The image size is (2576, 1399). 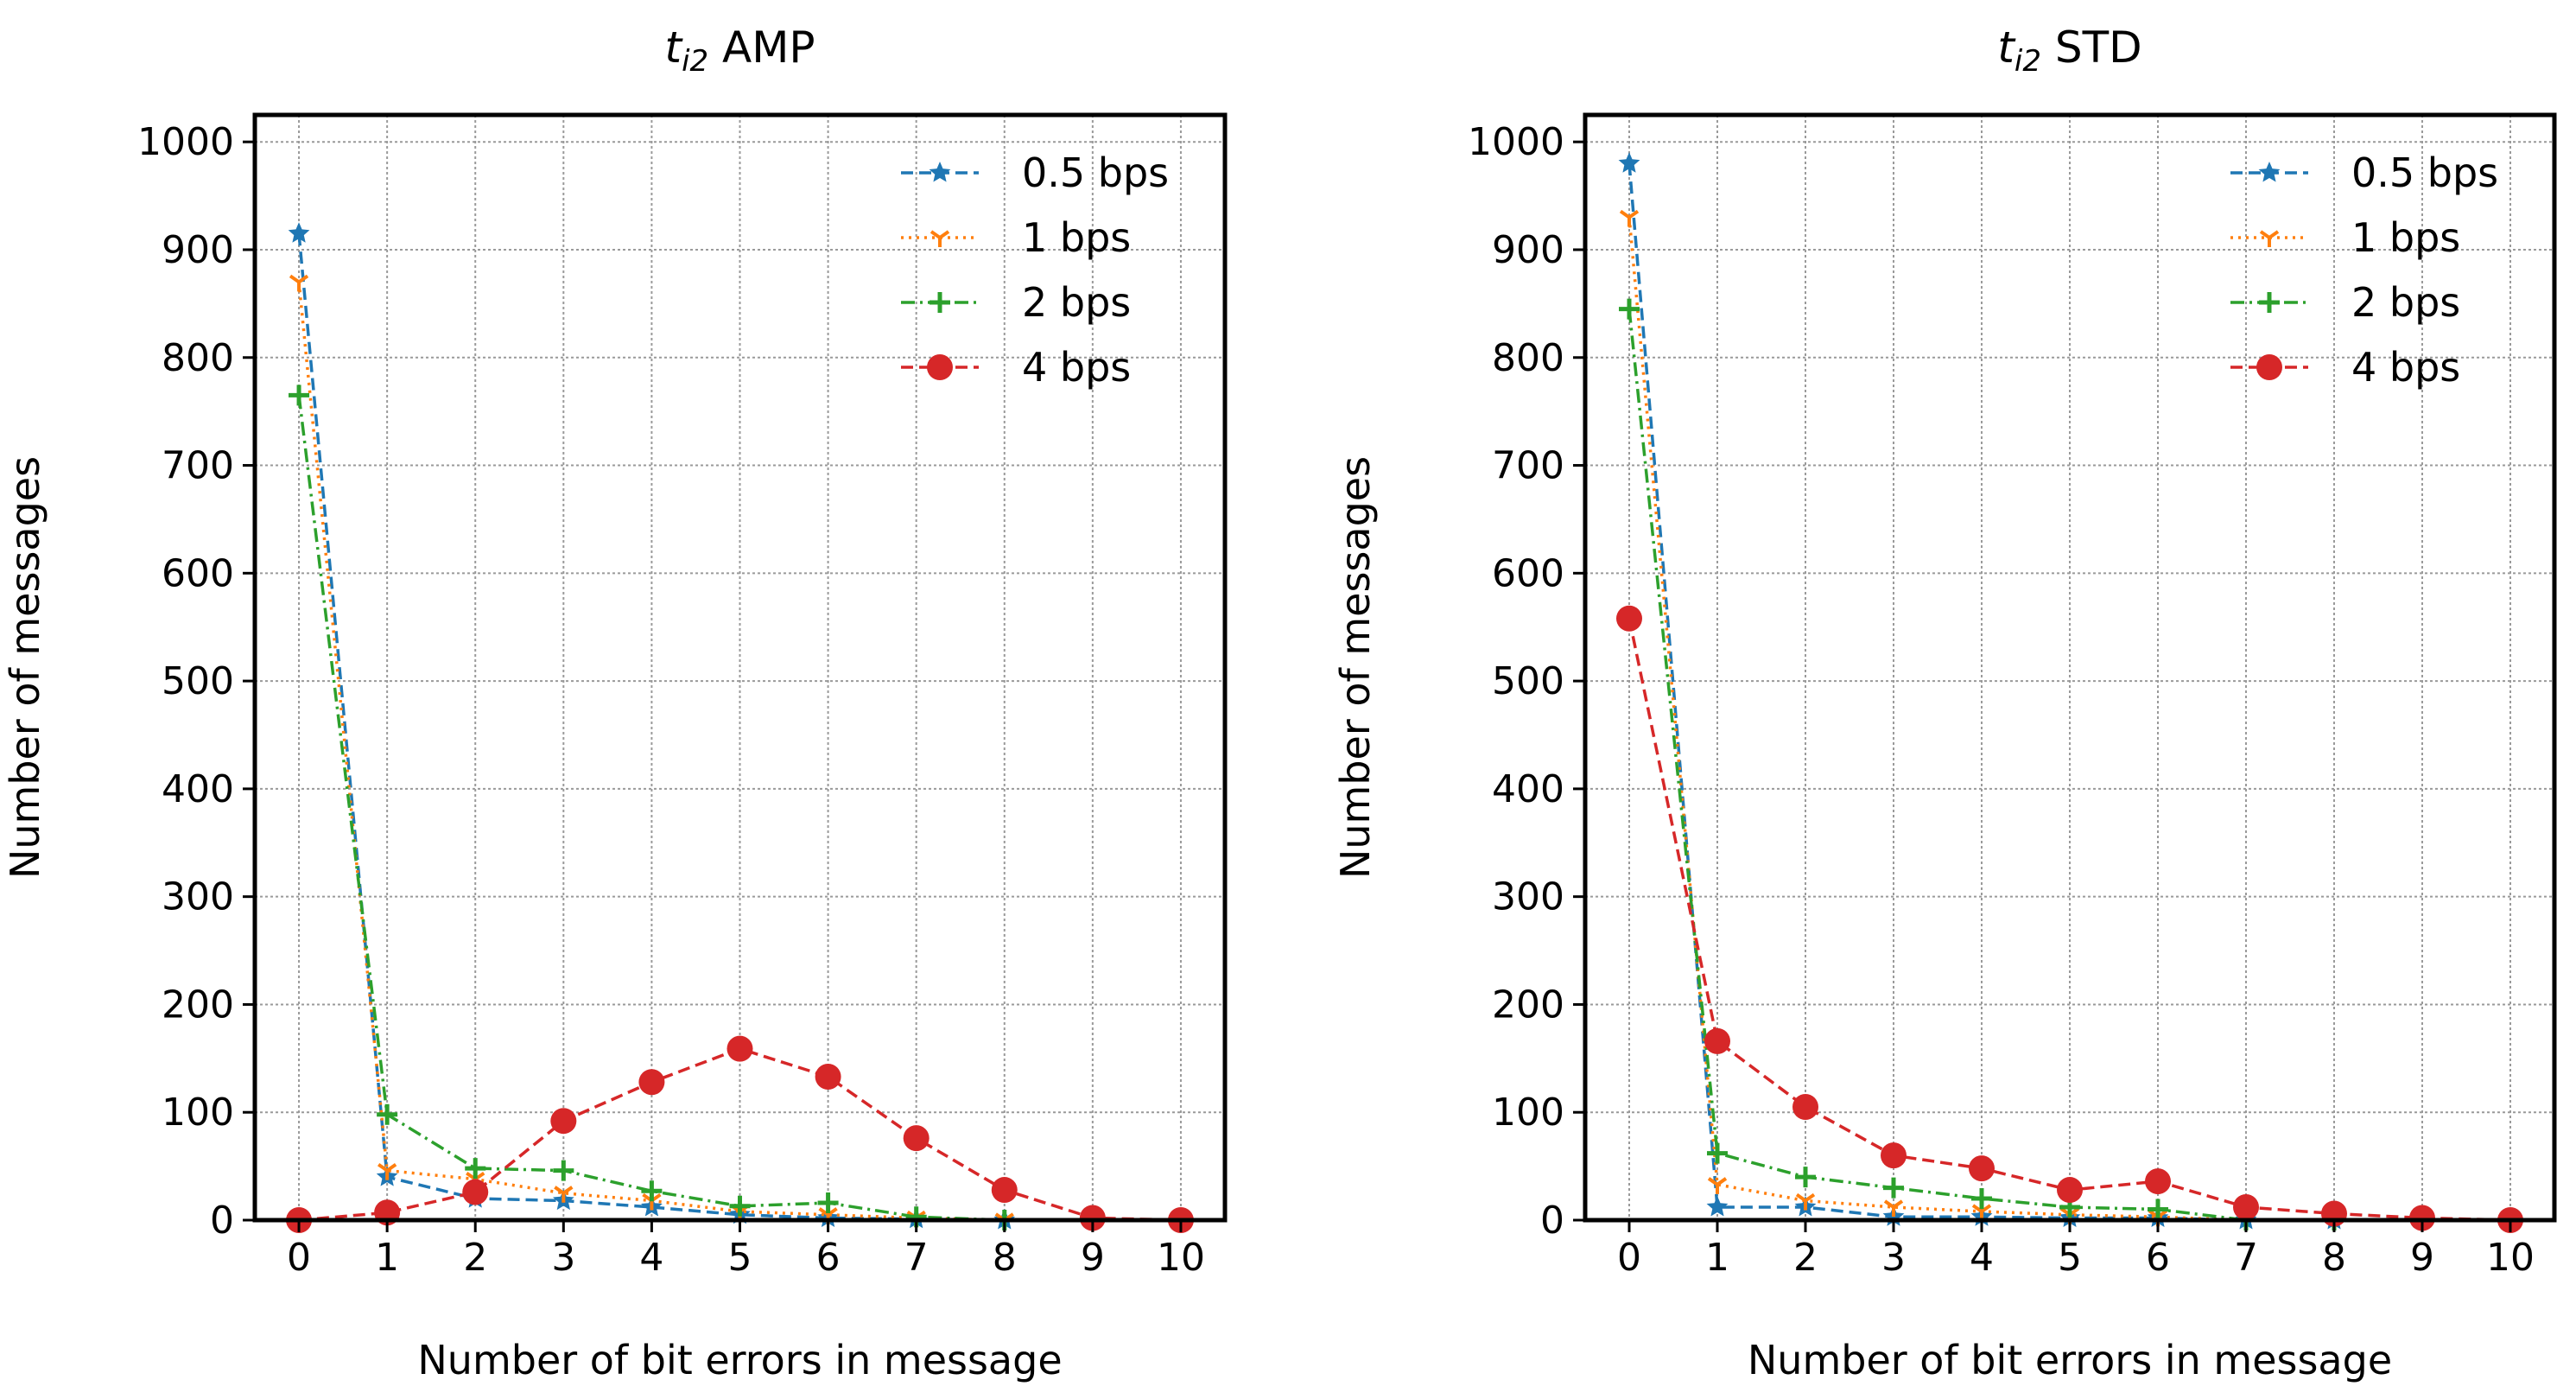 I want to click on chart-title-rest: STD, so click(x=2091, y=47).